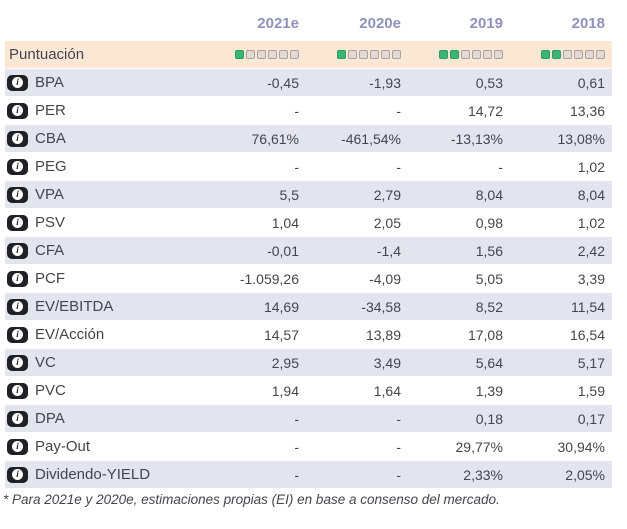  What do you see at coordinates (70, 334) in the screenshot?
I see `row-label: EV/Acción` at bounding box center [70, 334].